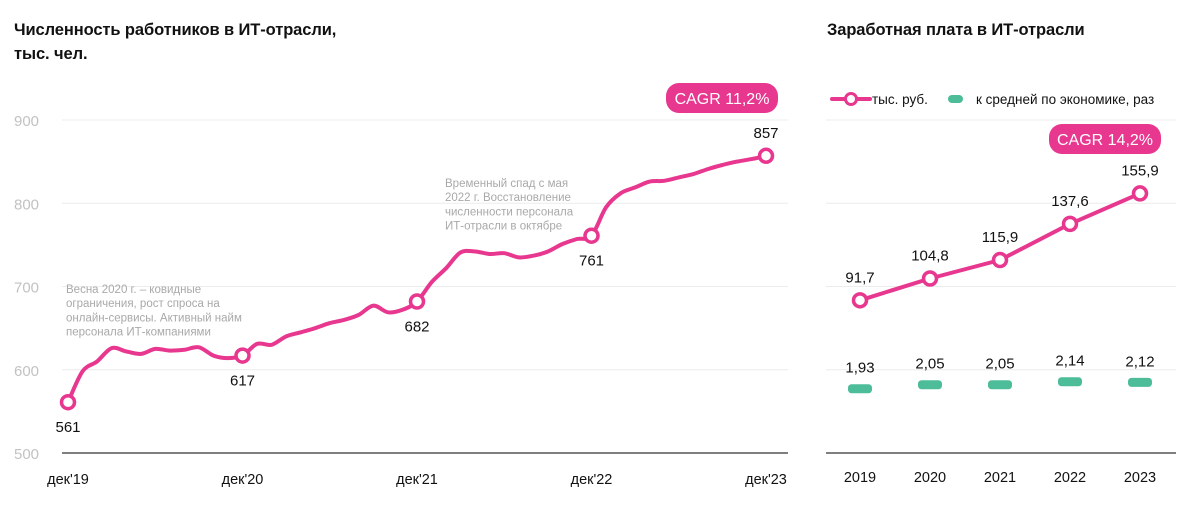  What do you see at coordinates (508, 198) in the screenshot?
I see `annotation-line: 2022 г. Восстановление` at bounding box center [508, 198].